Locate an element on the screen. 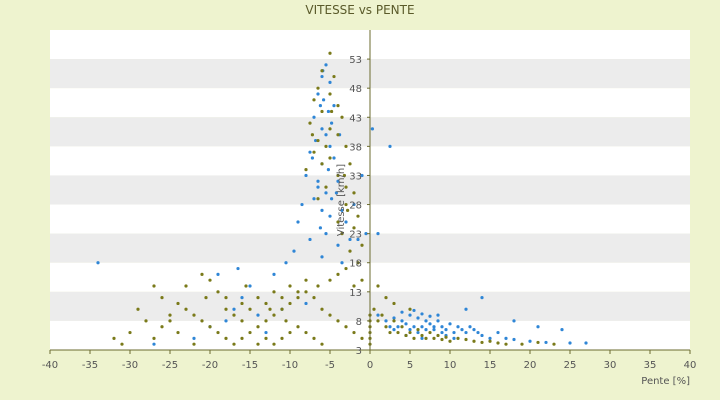 The image size is (720, 400). y-tick-label: 18 is located at coordinates (355, 264).